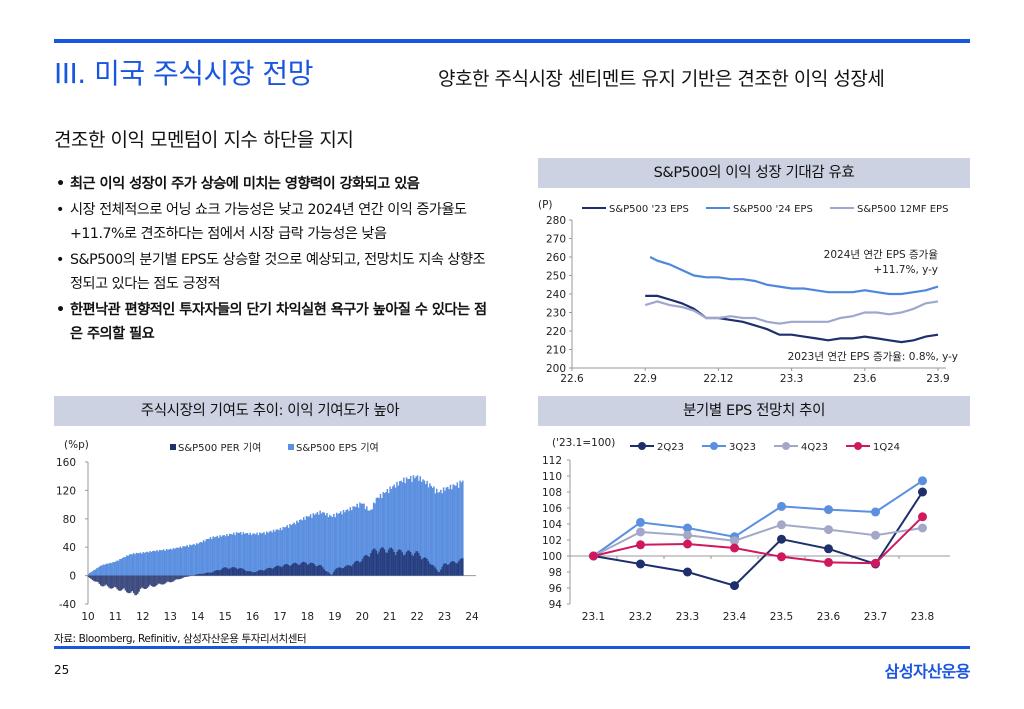 Image resolution: width=1024 pixels, height=709 pixels. I want to click on y-axis-label: ('23.1=100), so click(583, 443).